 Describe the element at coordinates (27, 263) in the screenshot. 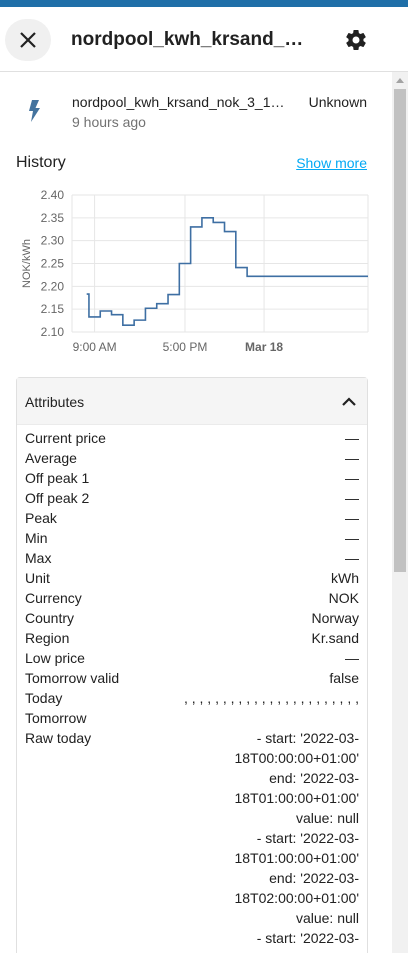

I see `y-axis-label: NOK/kWh` at that location.